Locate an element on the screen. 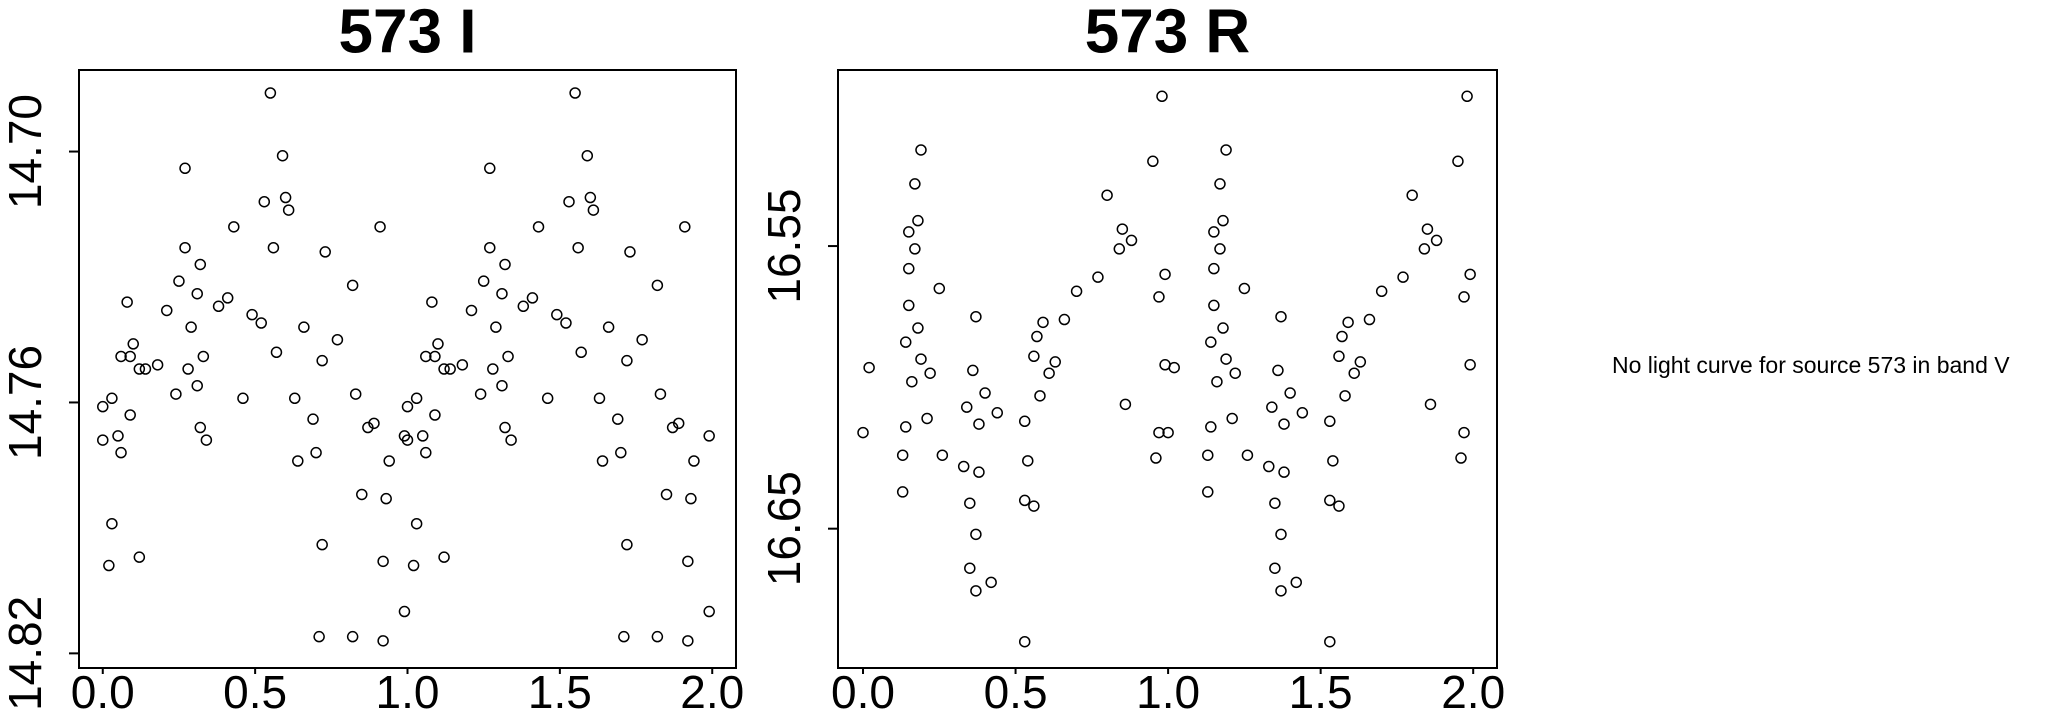  x-tick-label: 0.0 is located at coordinates (863, 692).